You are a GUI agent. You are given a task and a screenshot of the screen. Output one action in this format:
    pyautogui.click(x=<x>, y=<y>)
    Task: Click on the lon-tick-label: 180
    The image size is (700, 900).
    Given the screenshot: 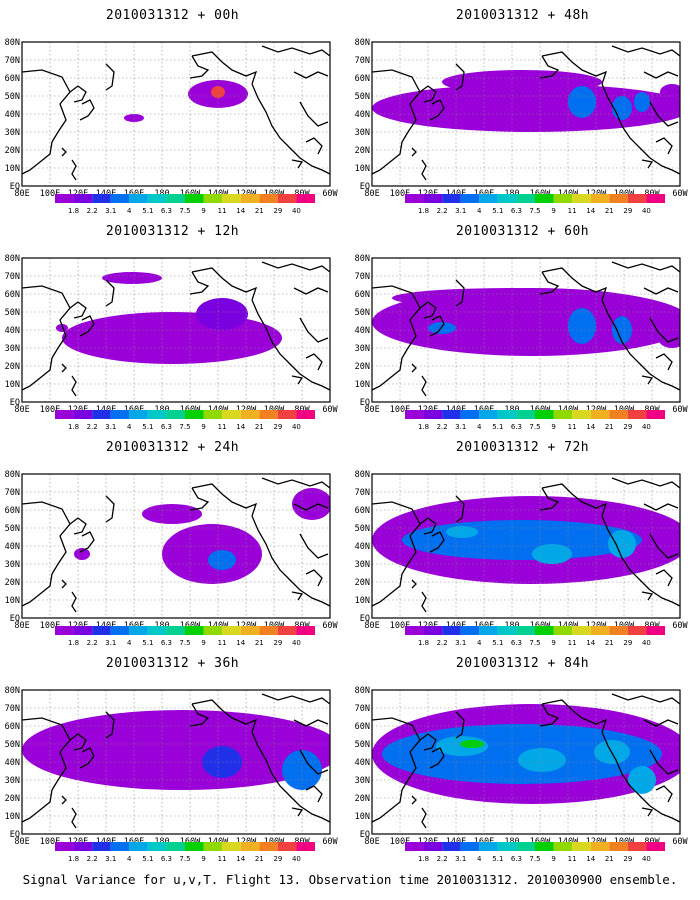 What is the action you would take?
    pyautogui.click(x=161, y=841)
    